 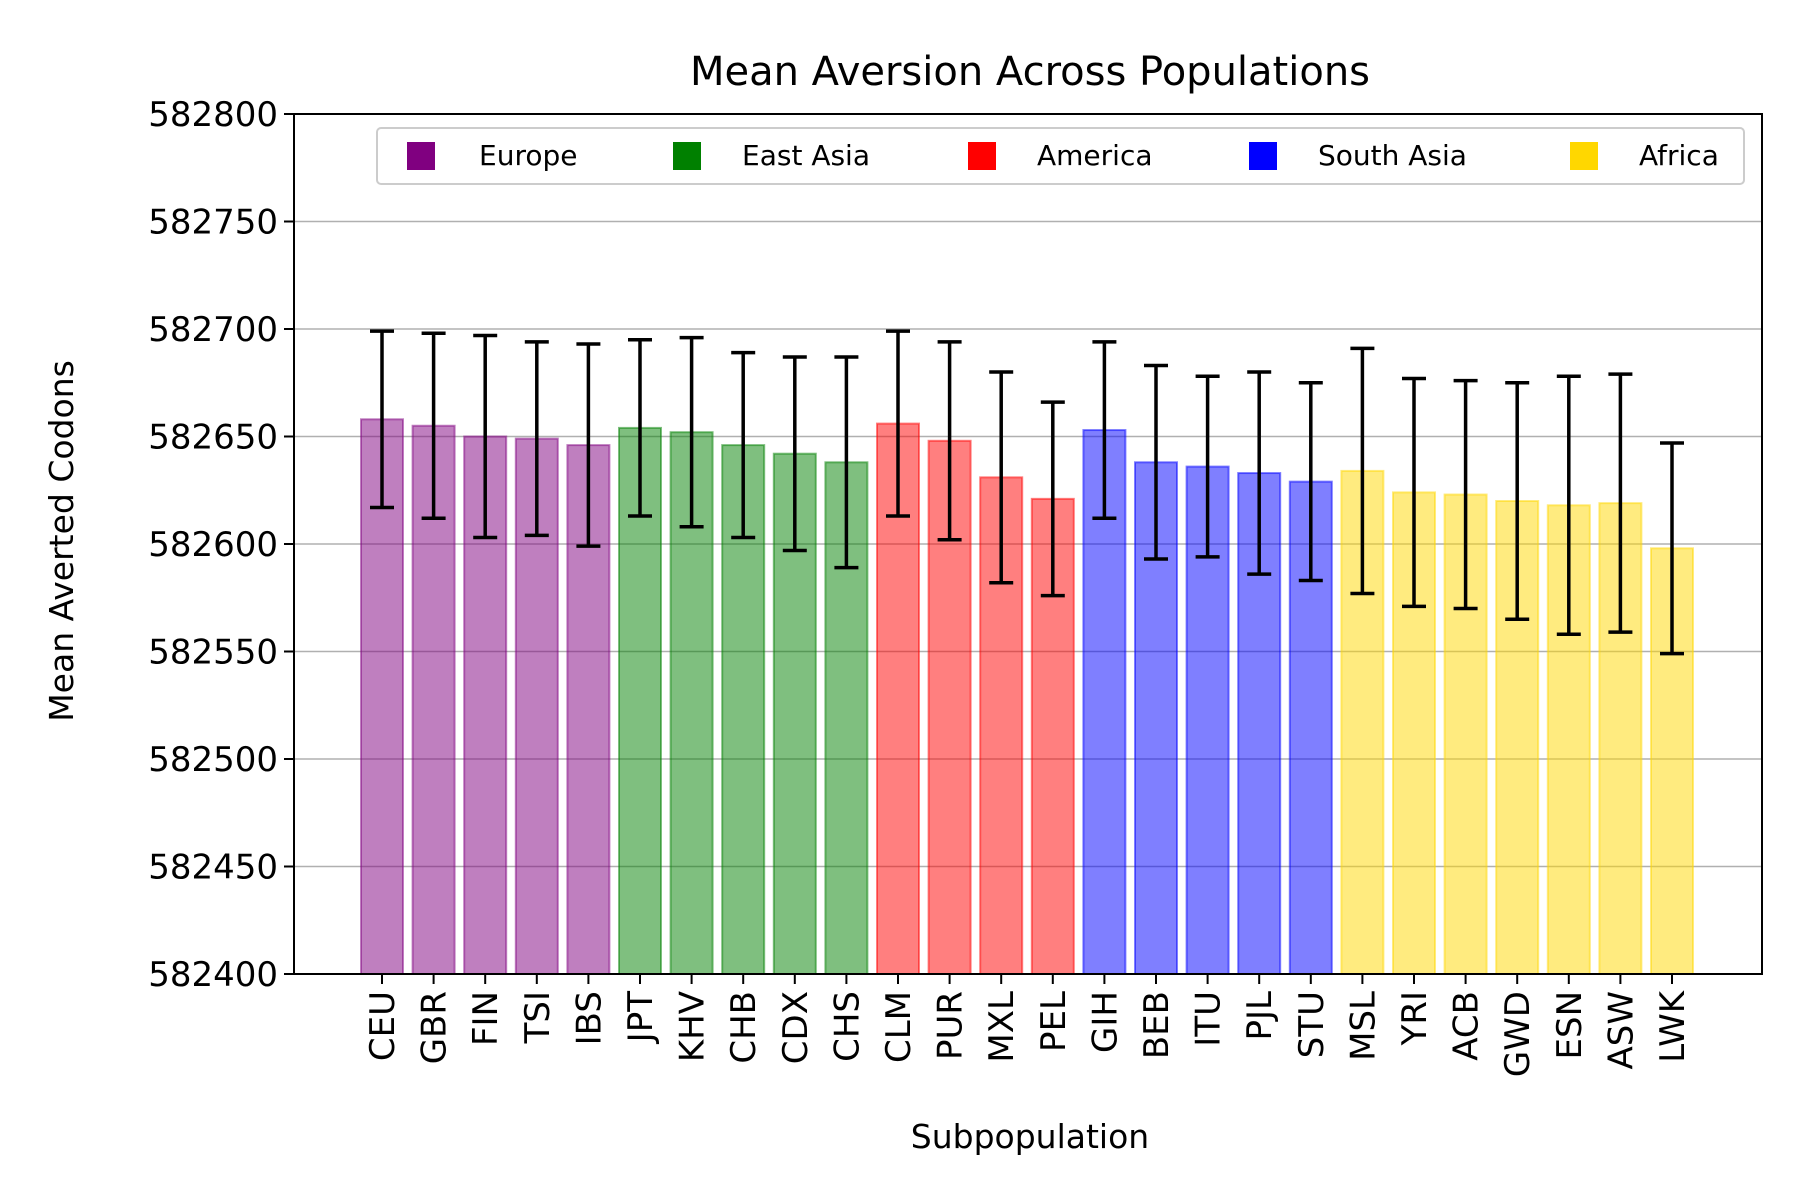 I want to click on error-bar-pur, so click(x=949, y=441).